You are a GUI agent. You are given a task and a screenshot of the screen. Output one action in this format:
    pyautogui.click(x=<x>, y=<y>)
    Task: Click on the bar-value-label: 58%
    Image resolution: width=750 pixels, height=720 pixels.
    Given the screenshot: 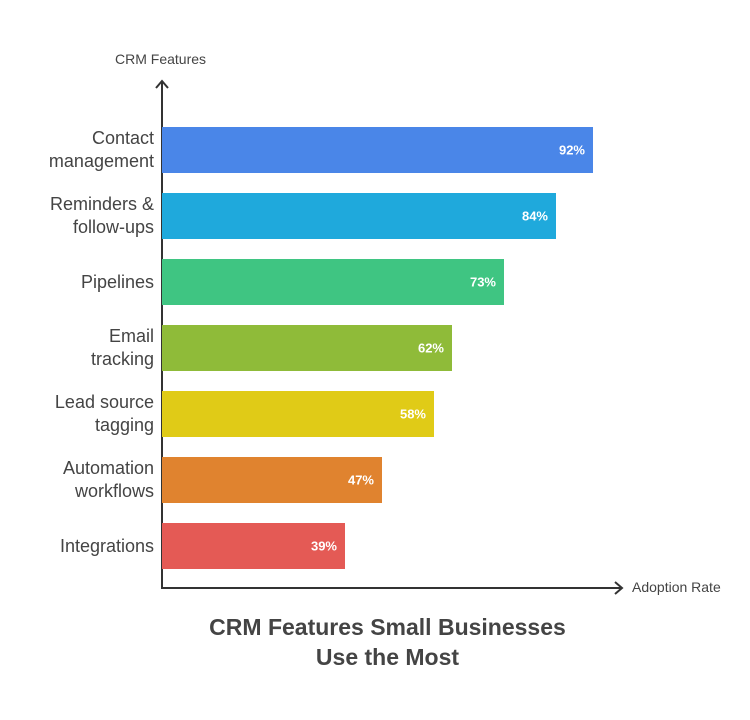 What is the action you would take?
    pyautogui.click(x=412, y=414)
    